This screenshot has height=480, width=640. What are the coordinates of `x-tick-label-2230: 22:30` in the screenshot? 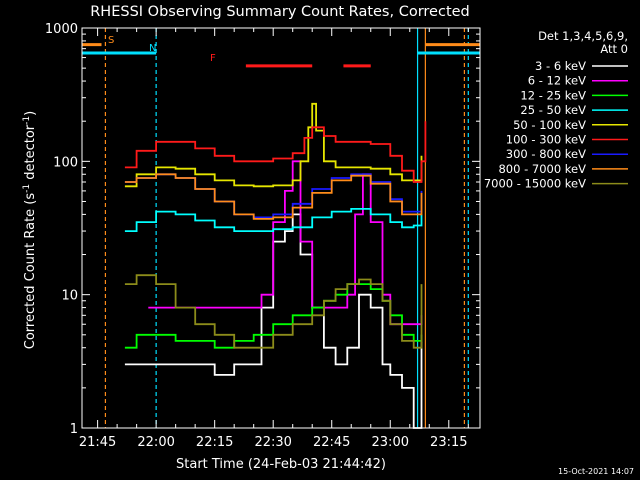 It's located at (272, 442).